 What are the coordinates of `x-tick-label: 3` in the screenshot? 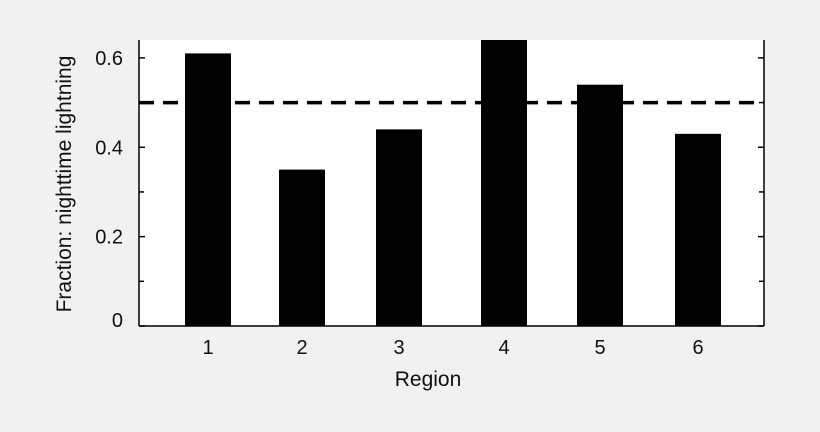 It's located at (398, 348).